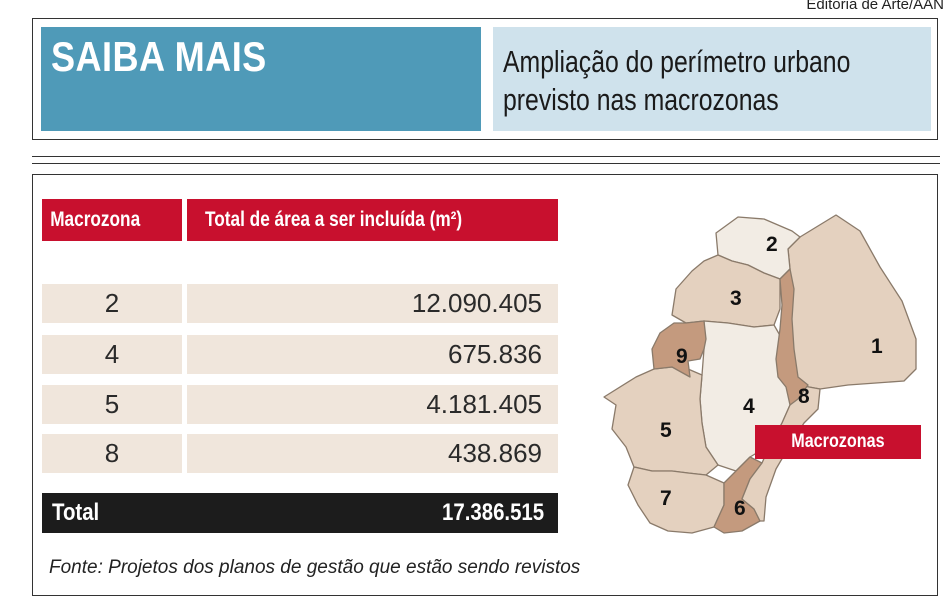  Describe the element at coordinates (492, 512) in the screenshot. I see `total-value: 17.386.515` at that location.